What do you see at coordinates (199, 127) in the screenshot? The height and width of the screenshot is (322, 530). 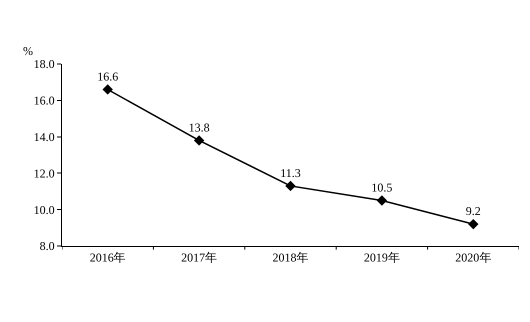 I see `data-label: 13.8` at bounding box center [199, 127].